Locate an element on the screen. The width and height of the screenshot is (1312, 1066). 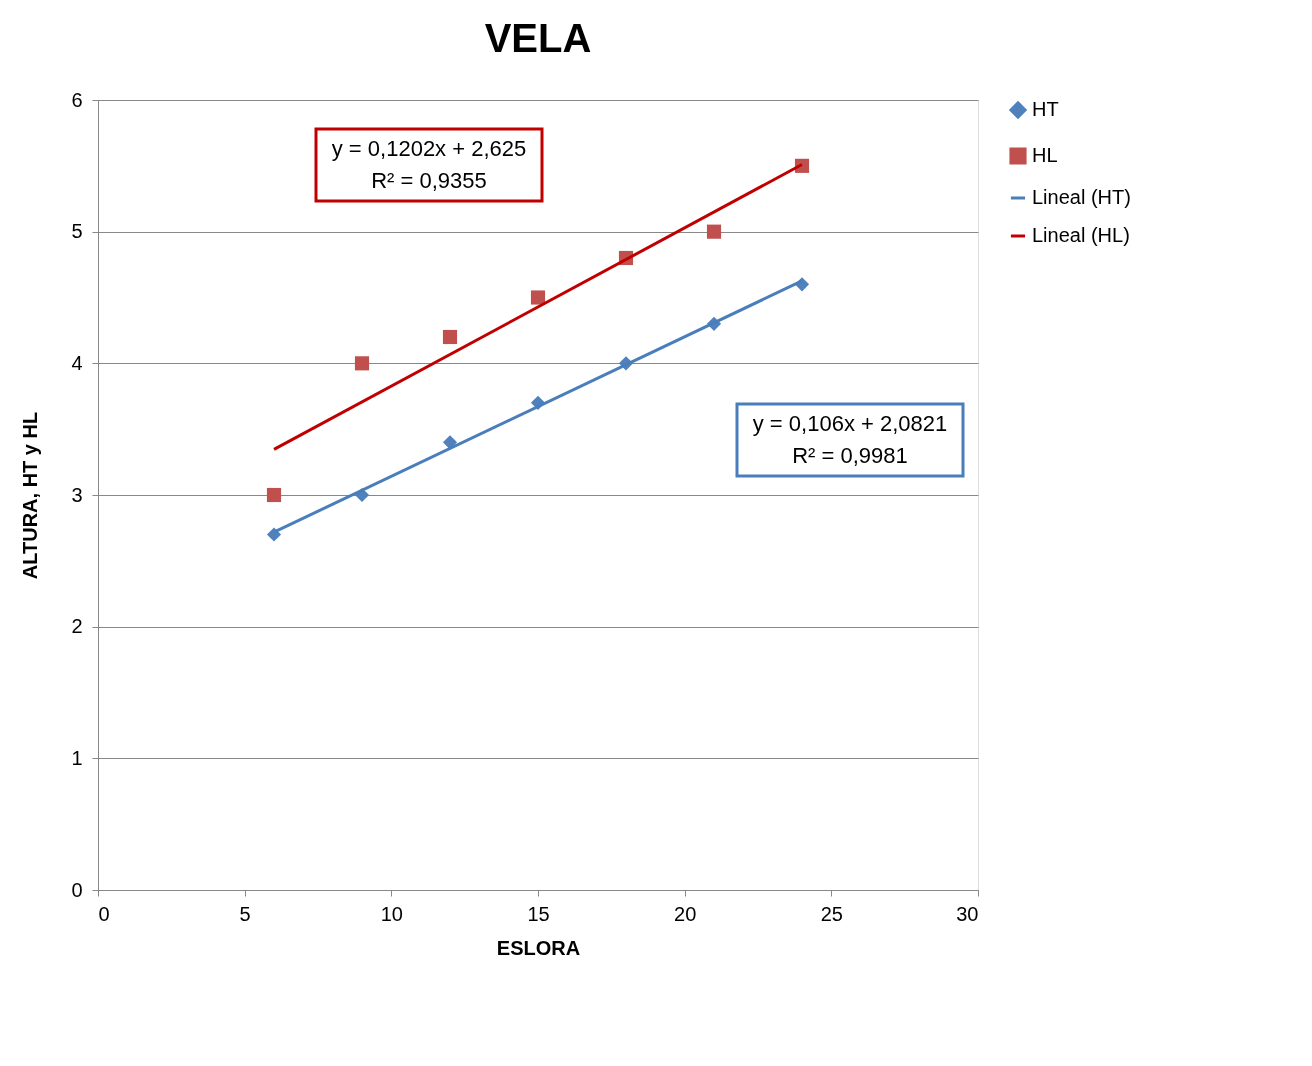
y-tick-label: 0 is located at coordinates (77, 889).